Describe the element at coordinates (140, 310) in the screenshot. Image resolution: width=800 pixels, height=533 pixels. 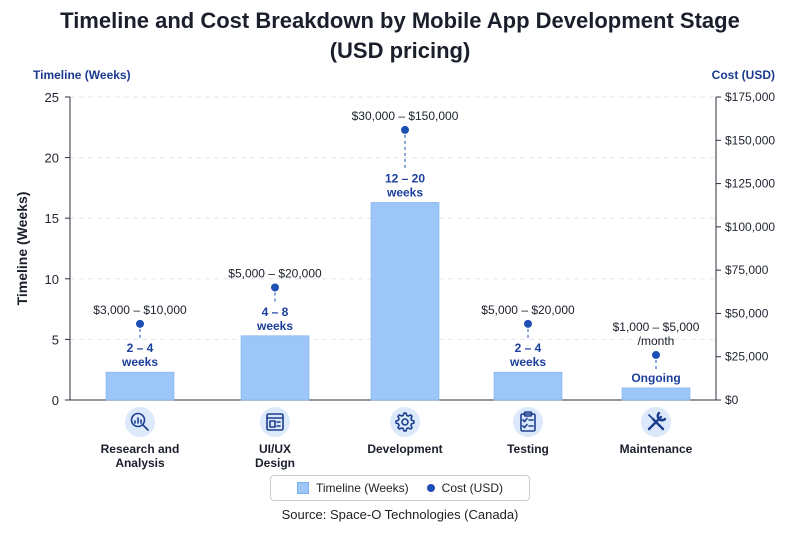
I see `cost-value-label: $3,000 – $10,000` at that location.